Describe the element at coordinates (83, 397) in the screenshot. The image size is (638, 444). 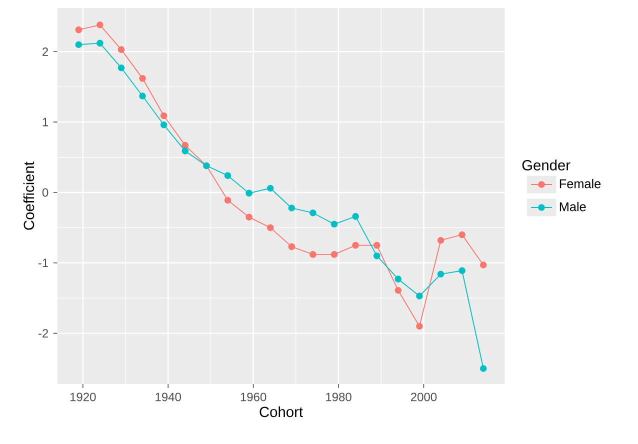
I see `x-tick-label: 1920` at that location.